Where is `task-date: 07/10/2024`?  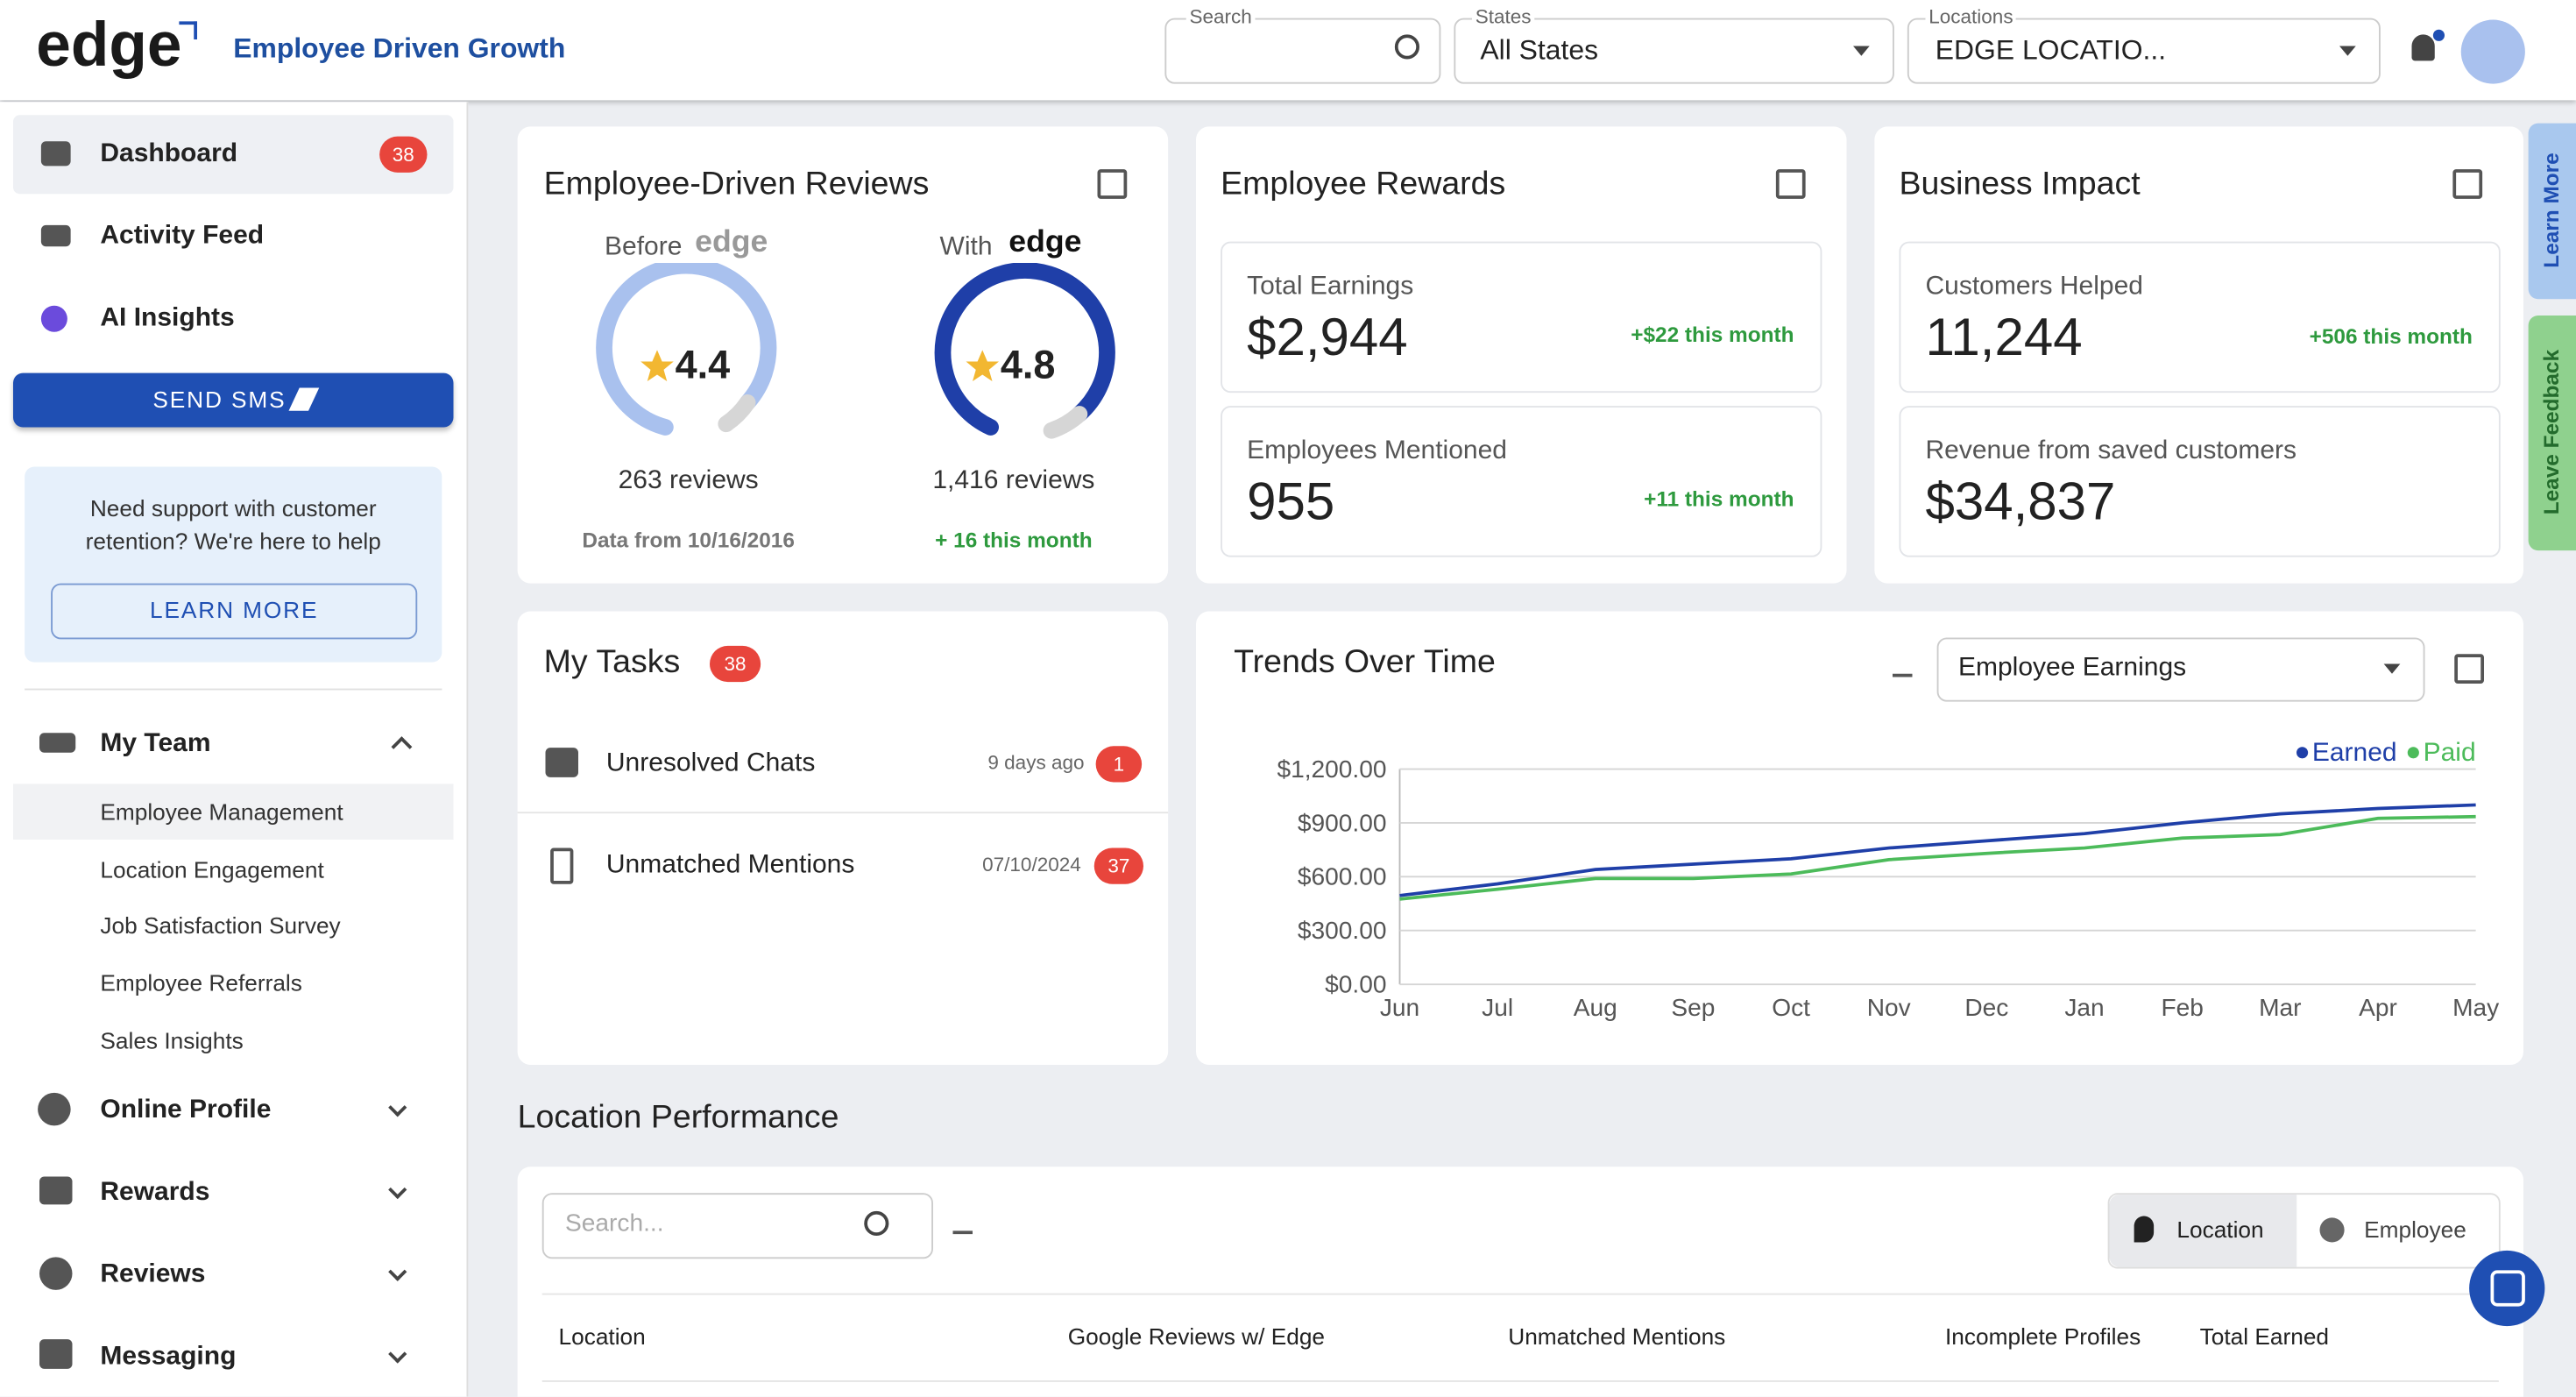 task-date: 07/10/2024 is located at coordinates (1031, 865).